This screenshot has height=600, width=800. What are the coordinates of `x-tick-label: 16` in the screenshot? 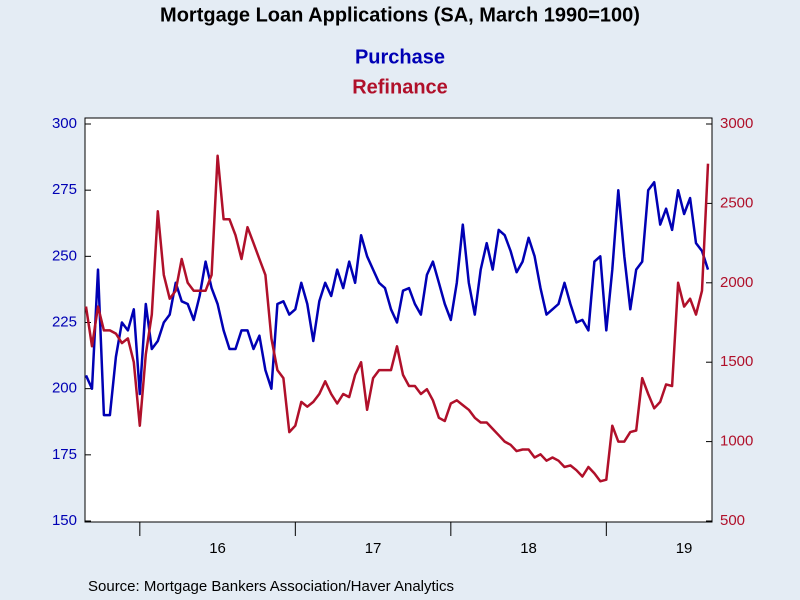 It's located at (217, 548).